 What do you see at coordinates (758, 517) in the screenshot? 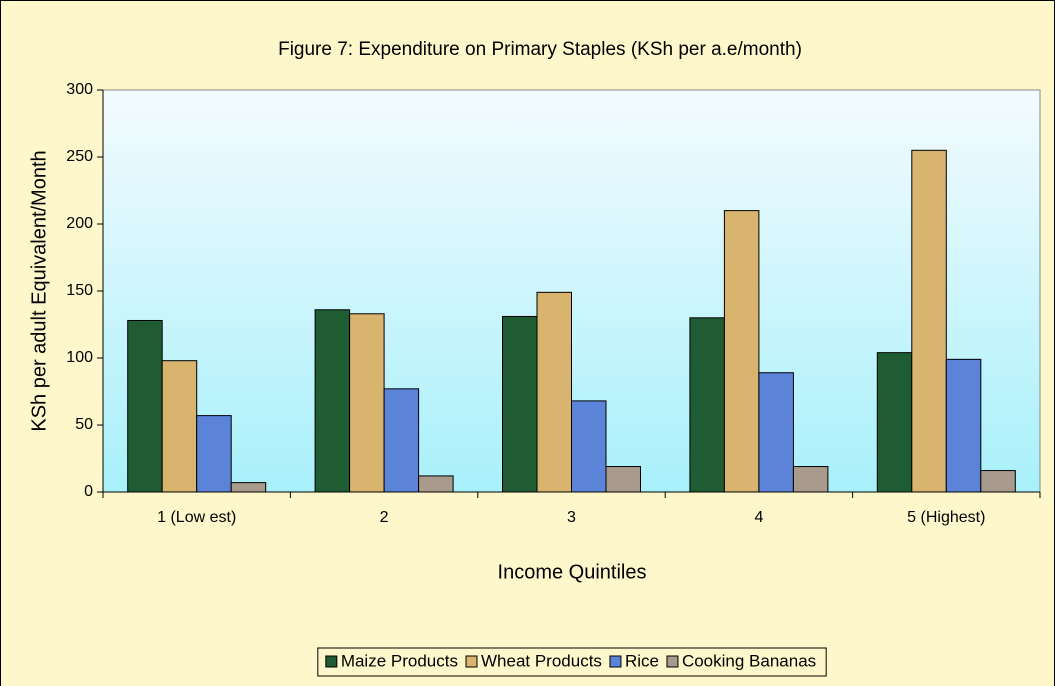
I see `x-tick-label: 4` at bounding box center [758, 517].